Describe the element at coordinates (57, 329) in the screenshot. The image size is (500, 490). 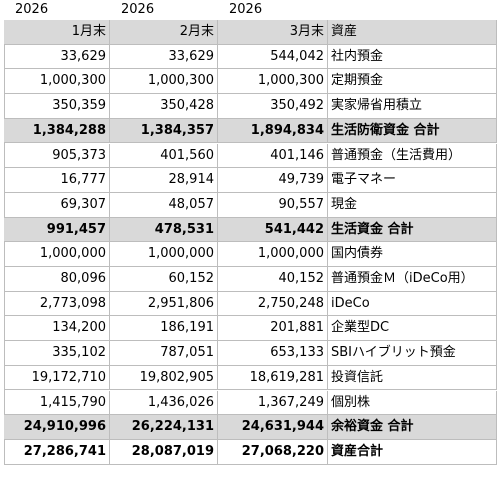
I see `amount-cell: 134,200` at that location.